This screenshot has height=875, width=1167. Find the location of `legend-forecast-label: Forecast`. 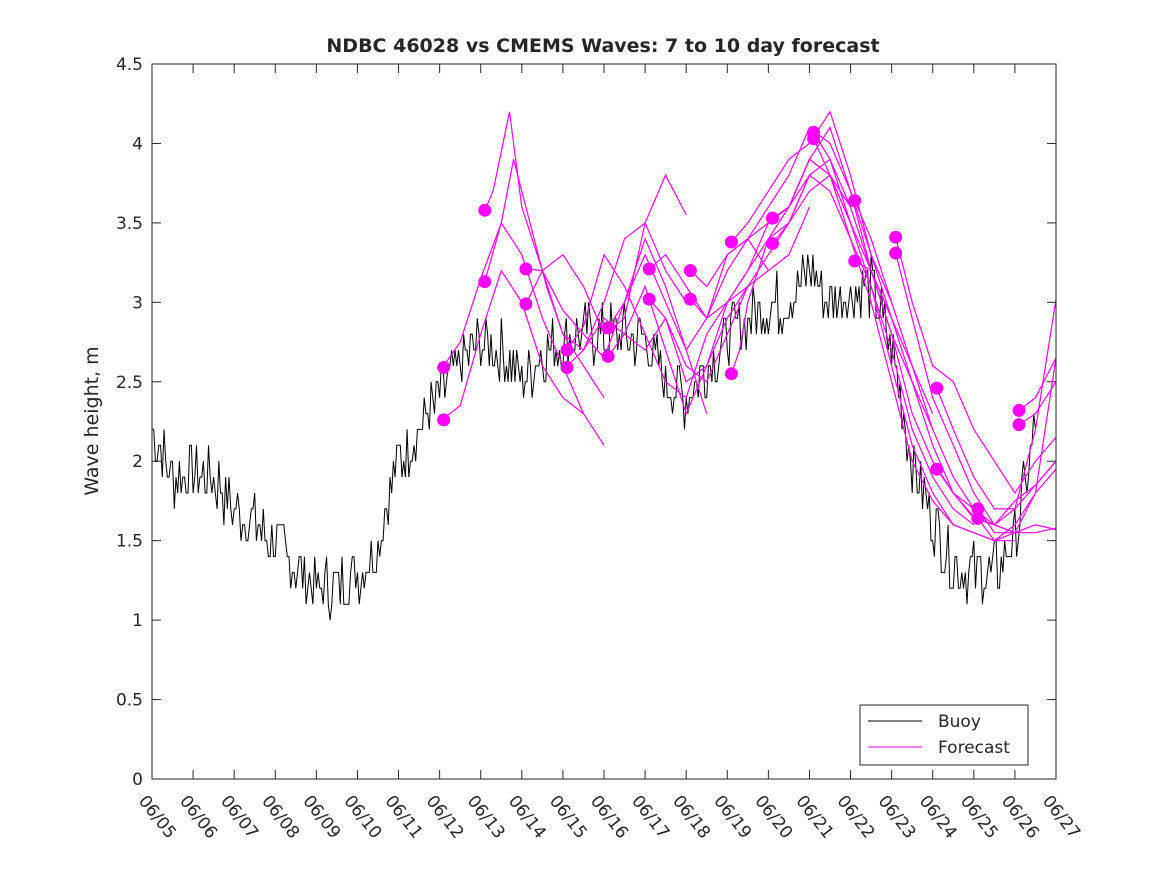

legend-forecast-label: Forecast is located at coordinates (974, 748).